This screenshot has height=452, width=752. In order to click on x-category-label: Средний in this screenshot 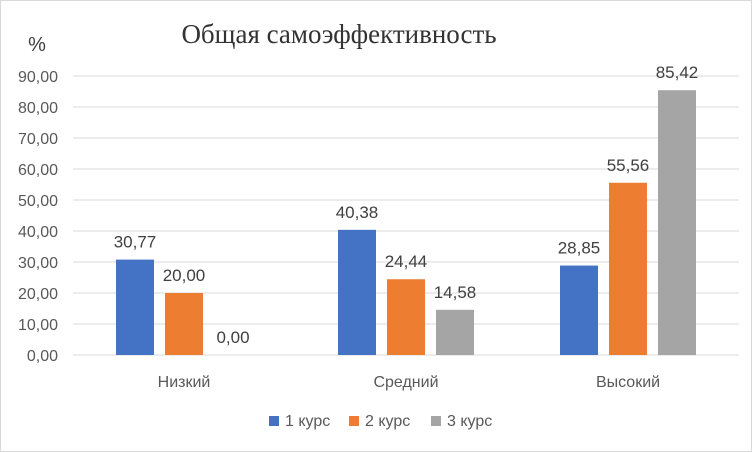, I will do `click(405, 382)`.